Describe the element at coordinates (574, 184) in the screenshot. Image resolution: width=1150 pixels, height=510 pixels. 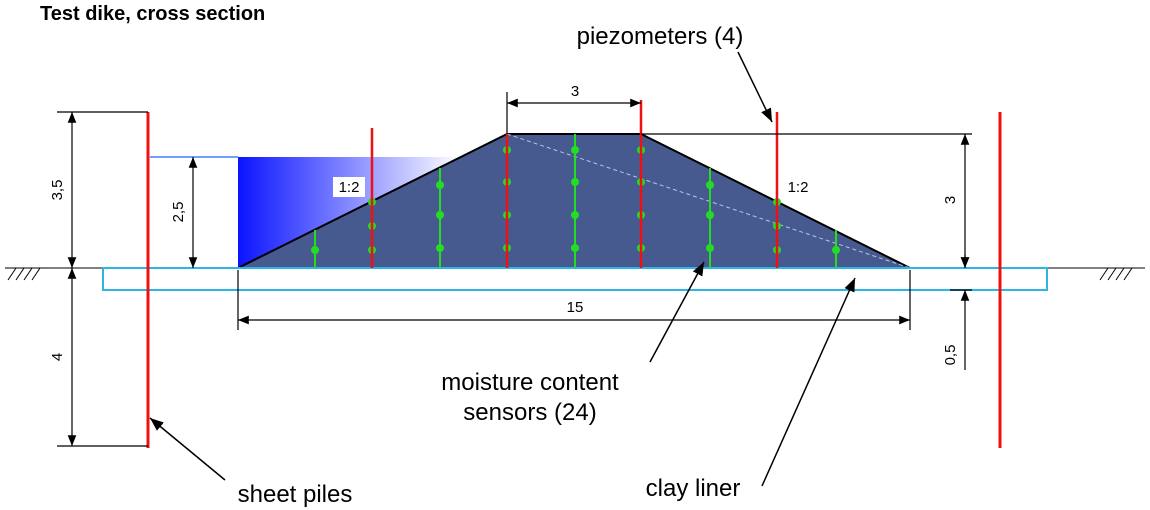
I see `piezometers` at that location.